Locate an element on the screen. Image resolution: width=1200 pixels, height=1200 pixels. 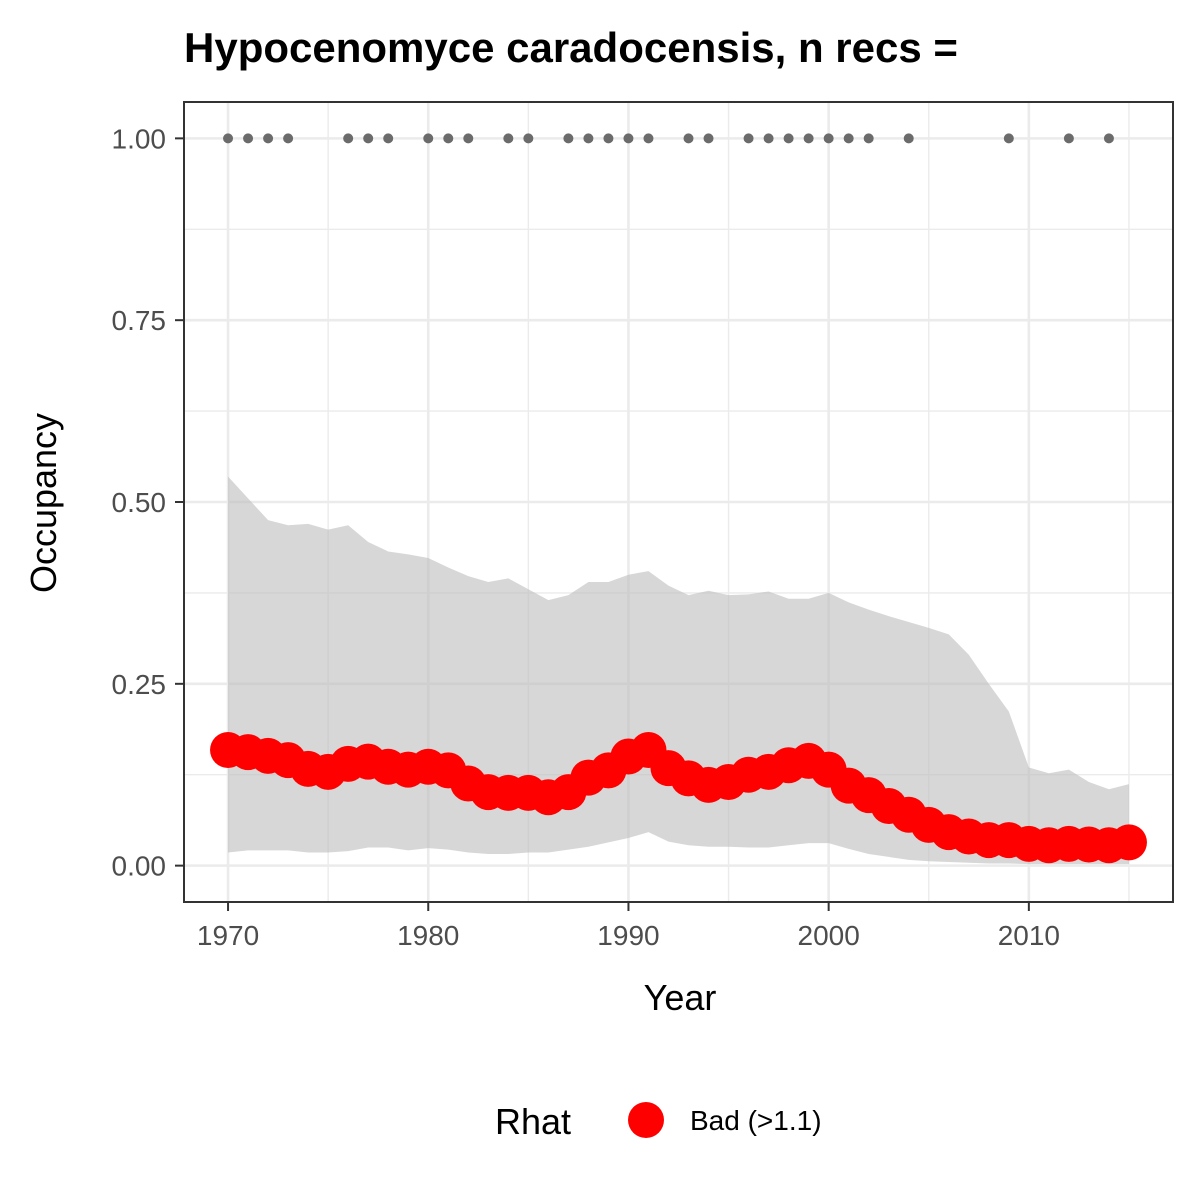
legend-label: Bad (>1.1) is located at coordinates (756, 1120).